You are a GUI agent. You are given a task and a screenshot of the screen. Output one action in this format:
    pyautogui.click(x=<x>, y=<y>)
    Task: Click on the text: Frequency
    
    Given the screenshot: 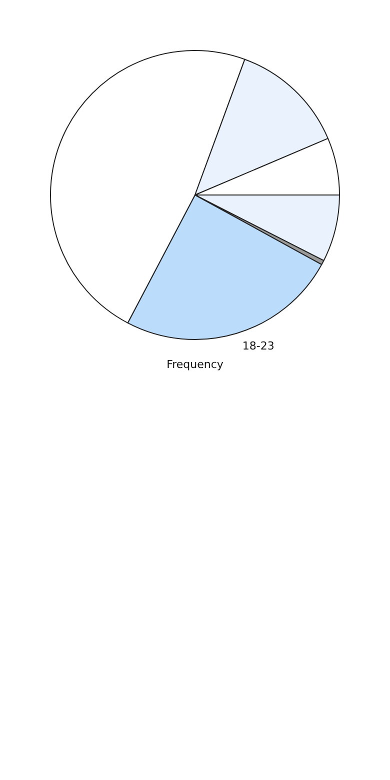 What is the action you would take?
    pyautogui.click(x=195, y=364)
    